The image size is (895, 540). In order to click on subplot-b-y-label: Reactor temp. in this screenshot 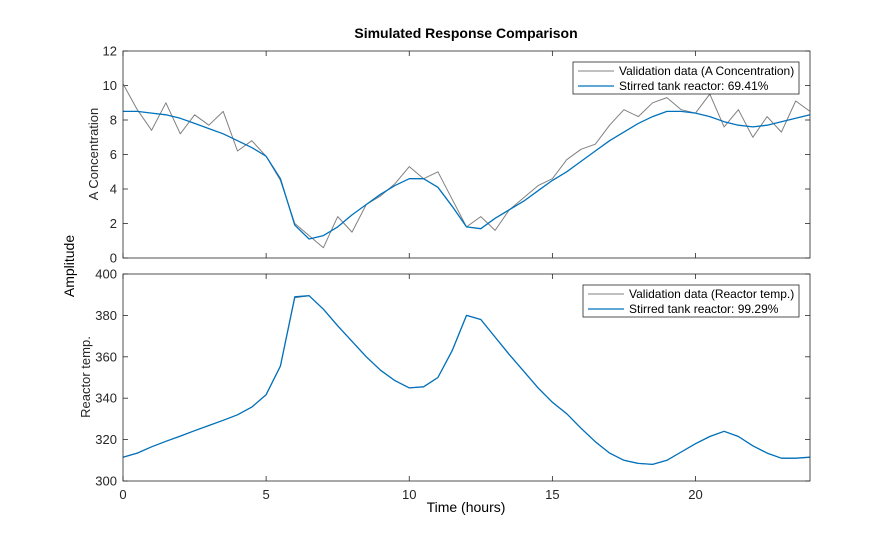, I will do `click(85, 377)`.